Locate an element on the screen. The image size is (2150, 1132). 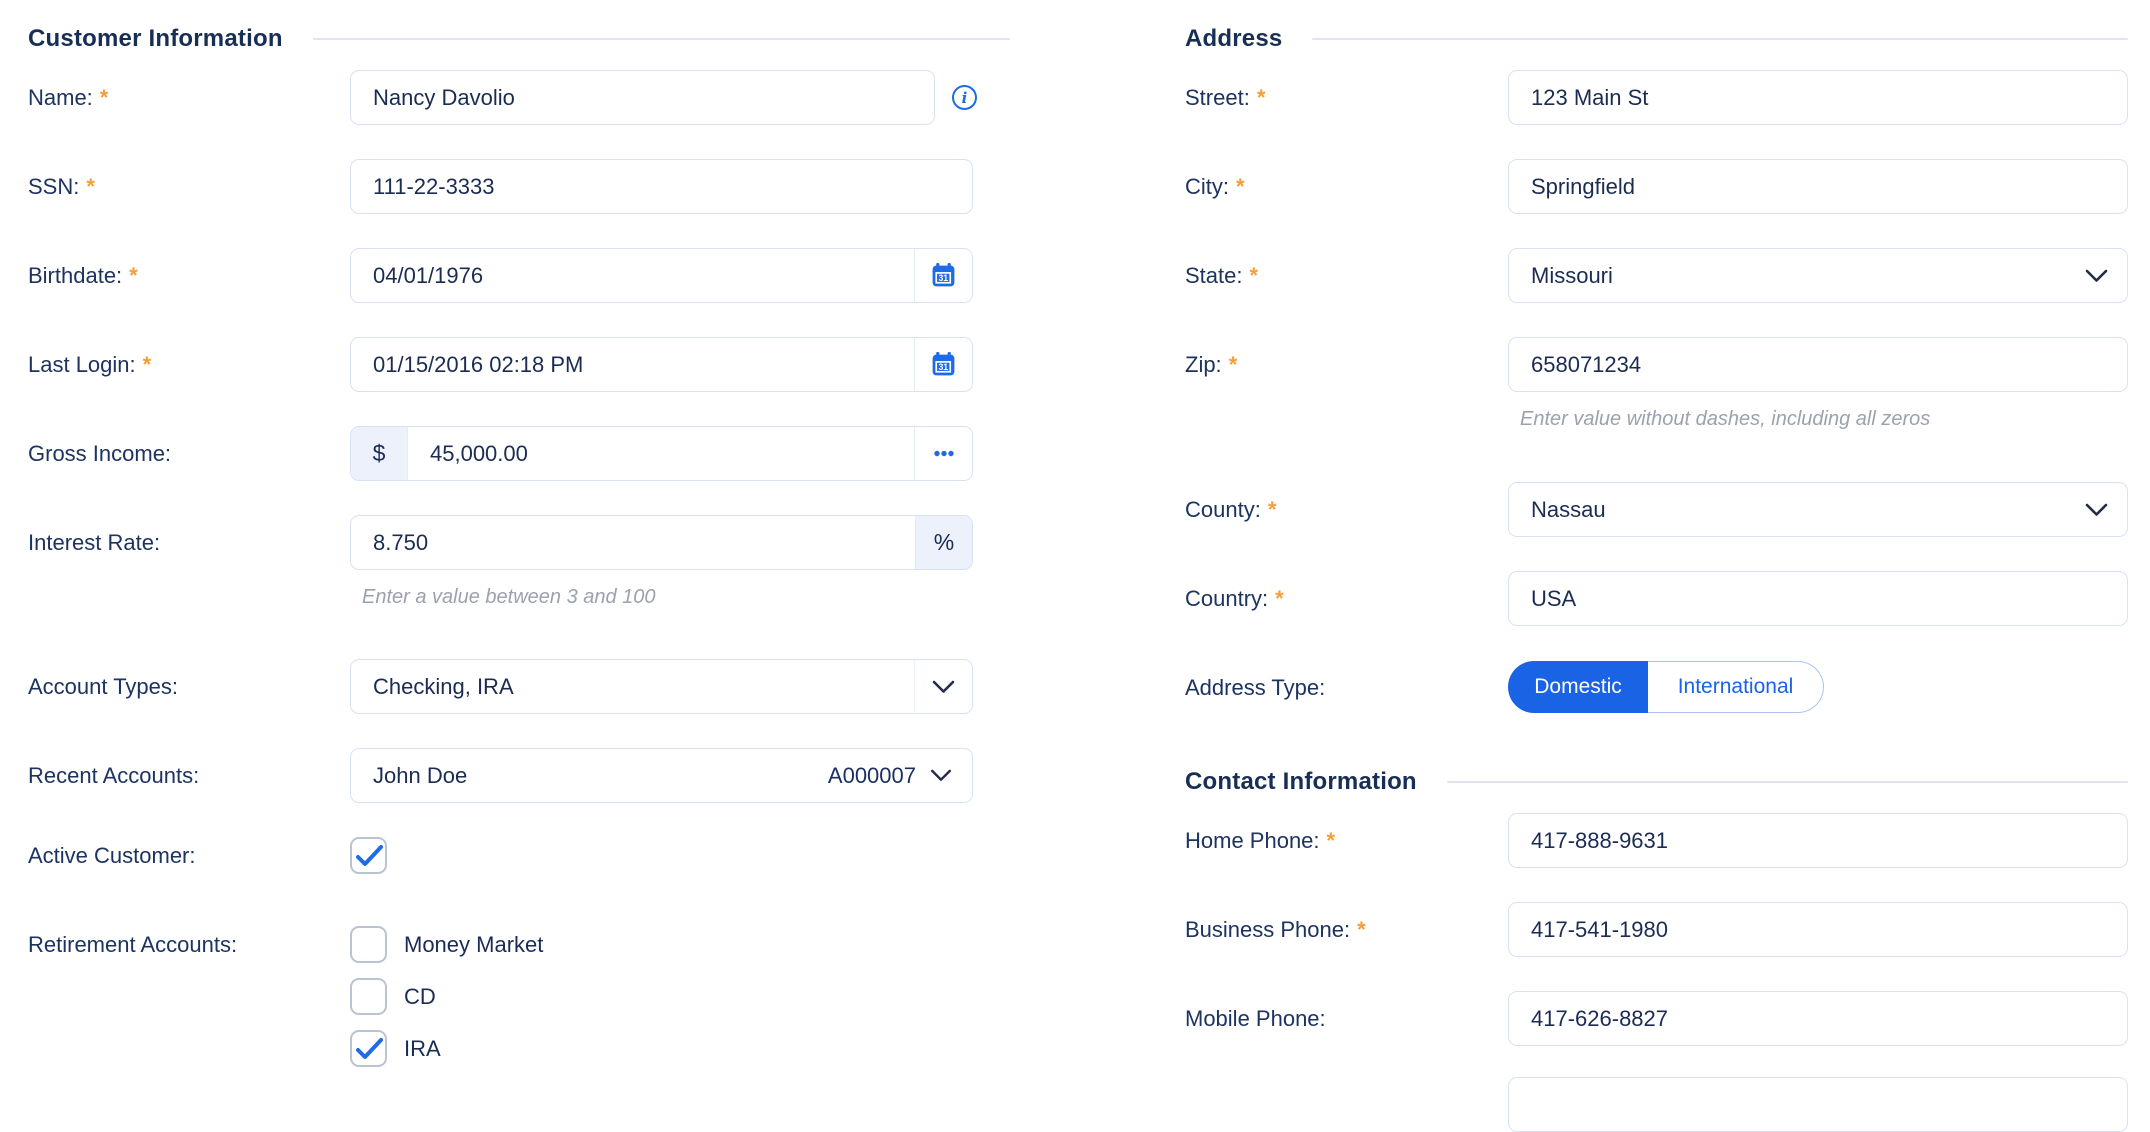
street-row: Street: * is located at coordinates (1656, 97).